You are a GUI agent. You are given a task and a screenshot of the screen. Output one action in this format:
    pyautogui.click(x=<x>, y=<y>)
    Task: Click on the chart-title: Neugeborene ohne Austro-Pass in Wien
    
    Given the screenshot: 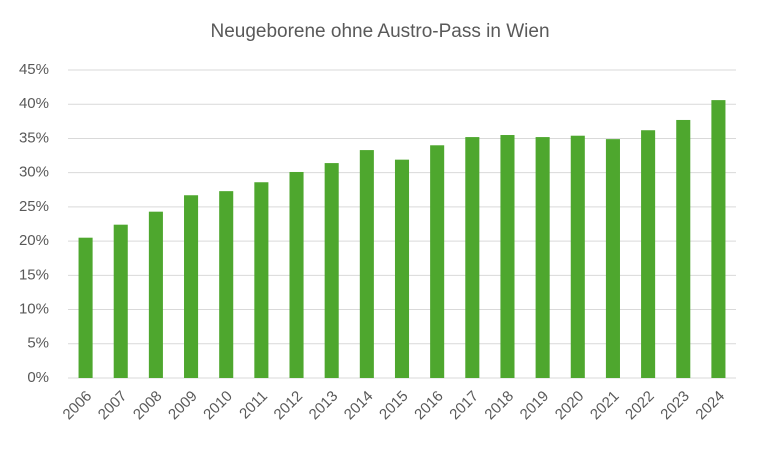 What is the action you would take?
    pyautogui.click(x=379, y=31)
    